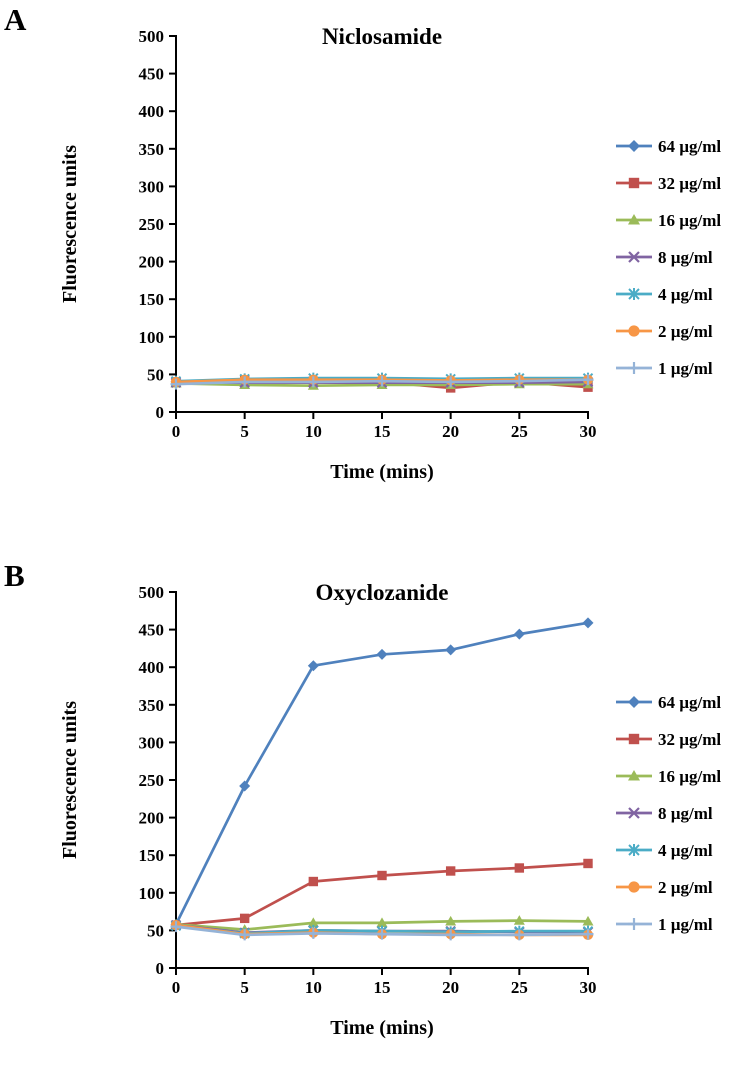  What do you see at coordinates (382, 987) in the screenshot?
I see `x-tick-label: 15` at bounding box center [382, 987].